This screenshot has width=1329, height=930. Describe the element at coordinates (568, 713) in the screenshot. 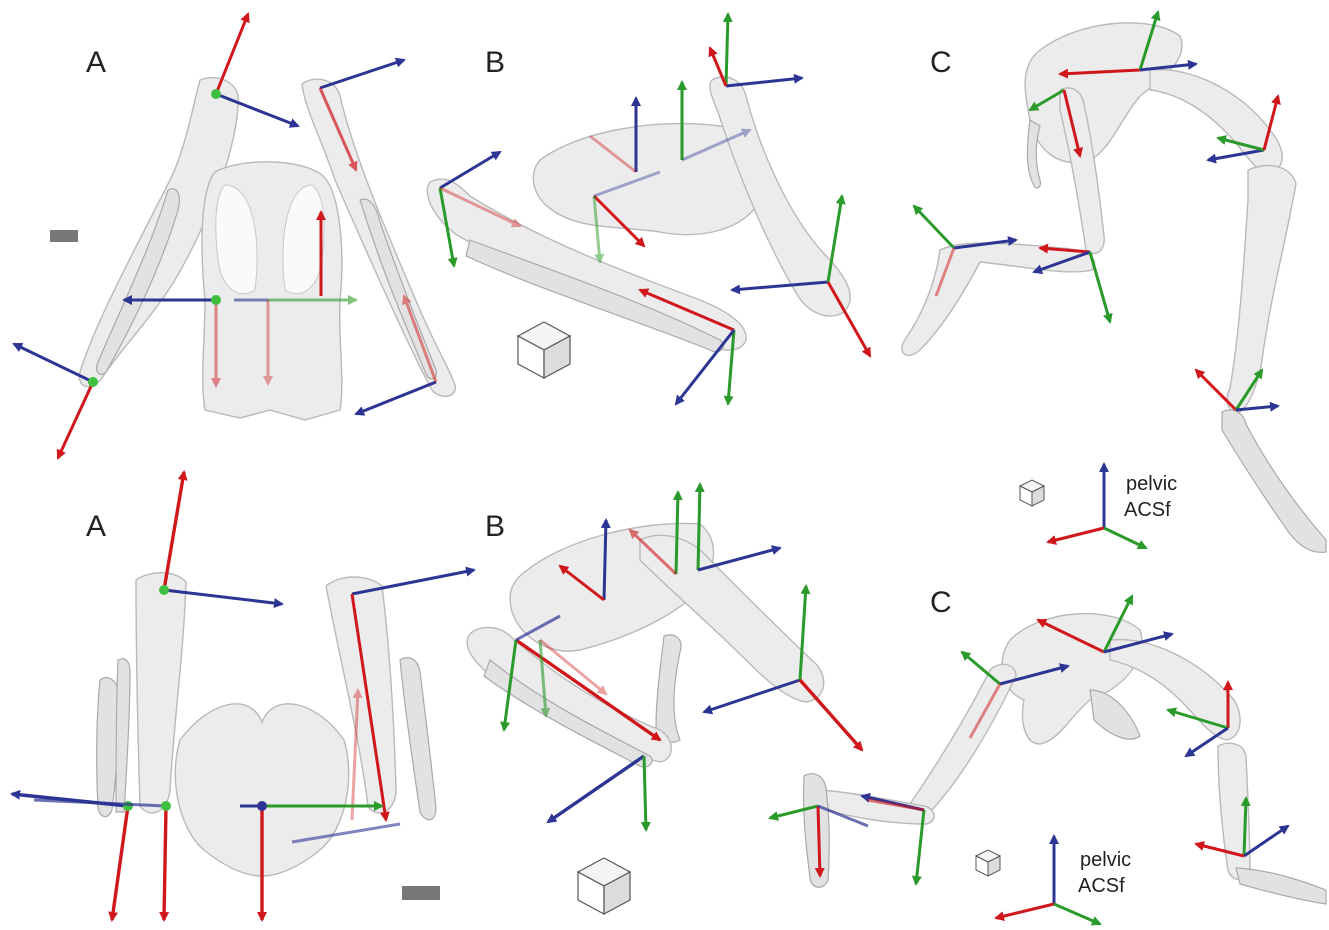

I see `left-tibia-bone` at that location.